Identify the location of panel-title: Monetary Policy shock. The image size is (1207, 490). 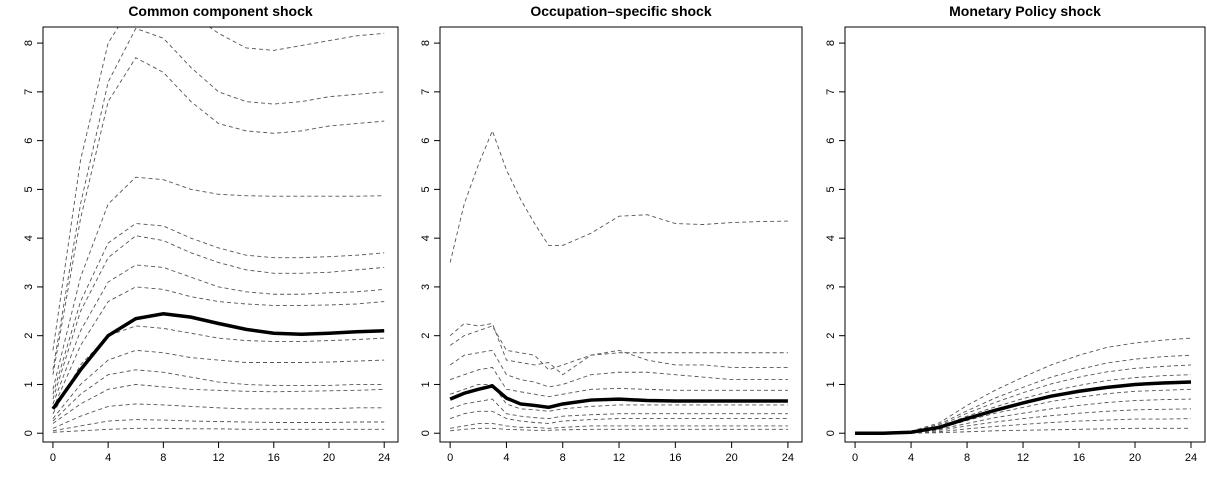
(1025, 11).